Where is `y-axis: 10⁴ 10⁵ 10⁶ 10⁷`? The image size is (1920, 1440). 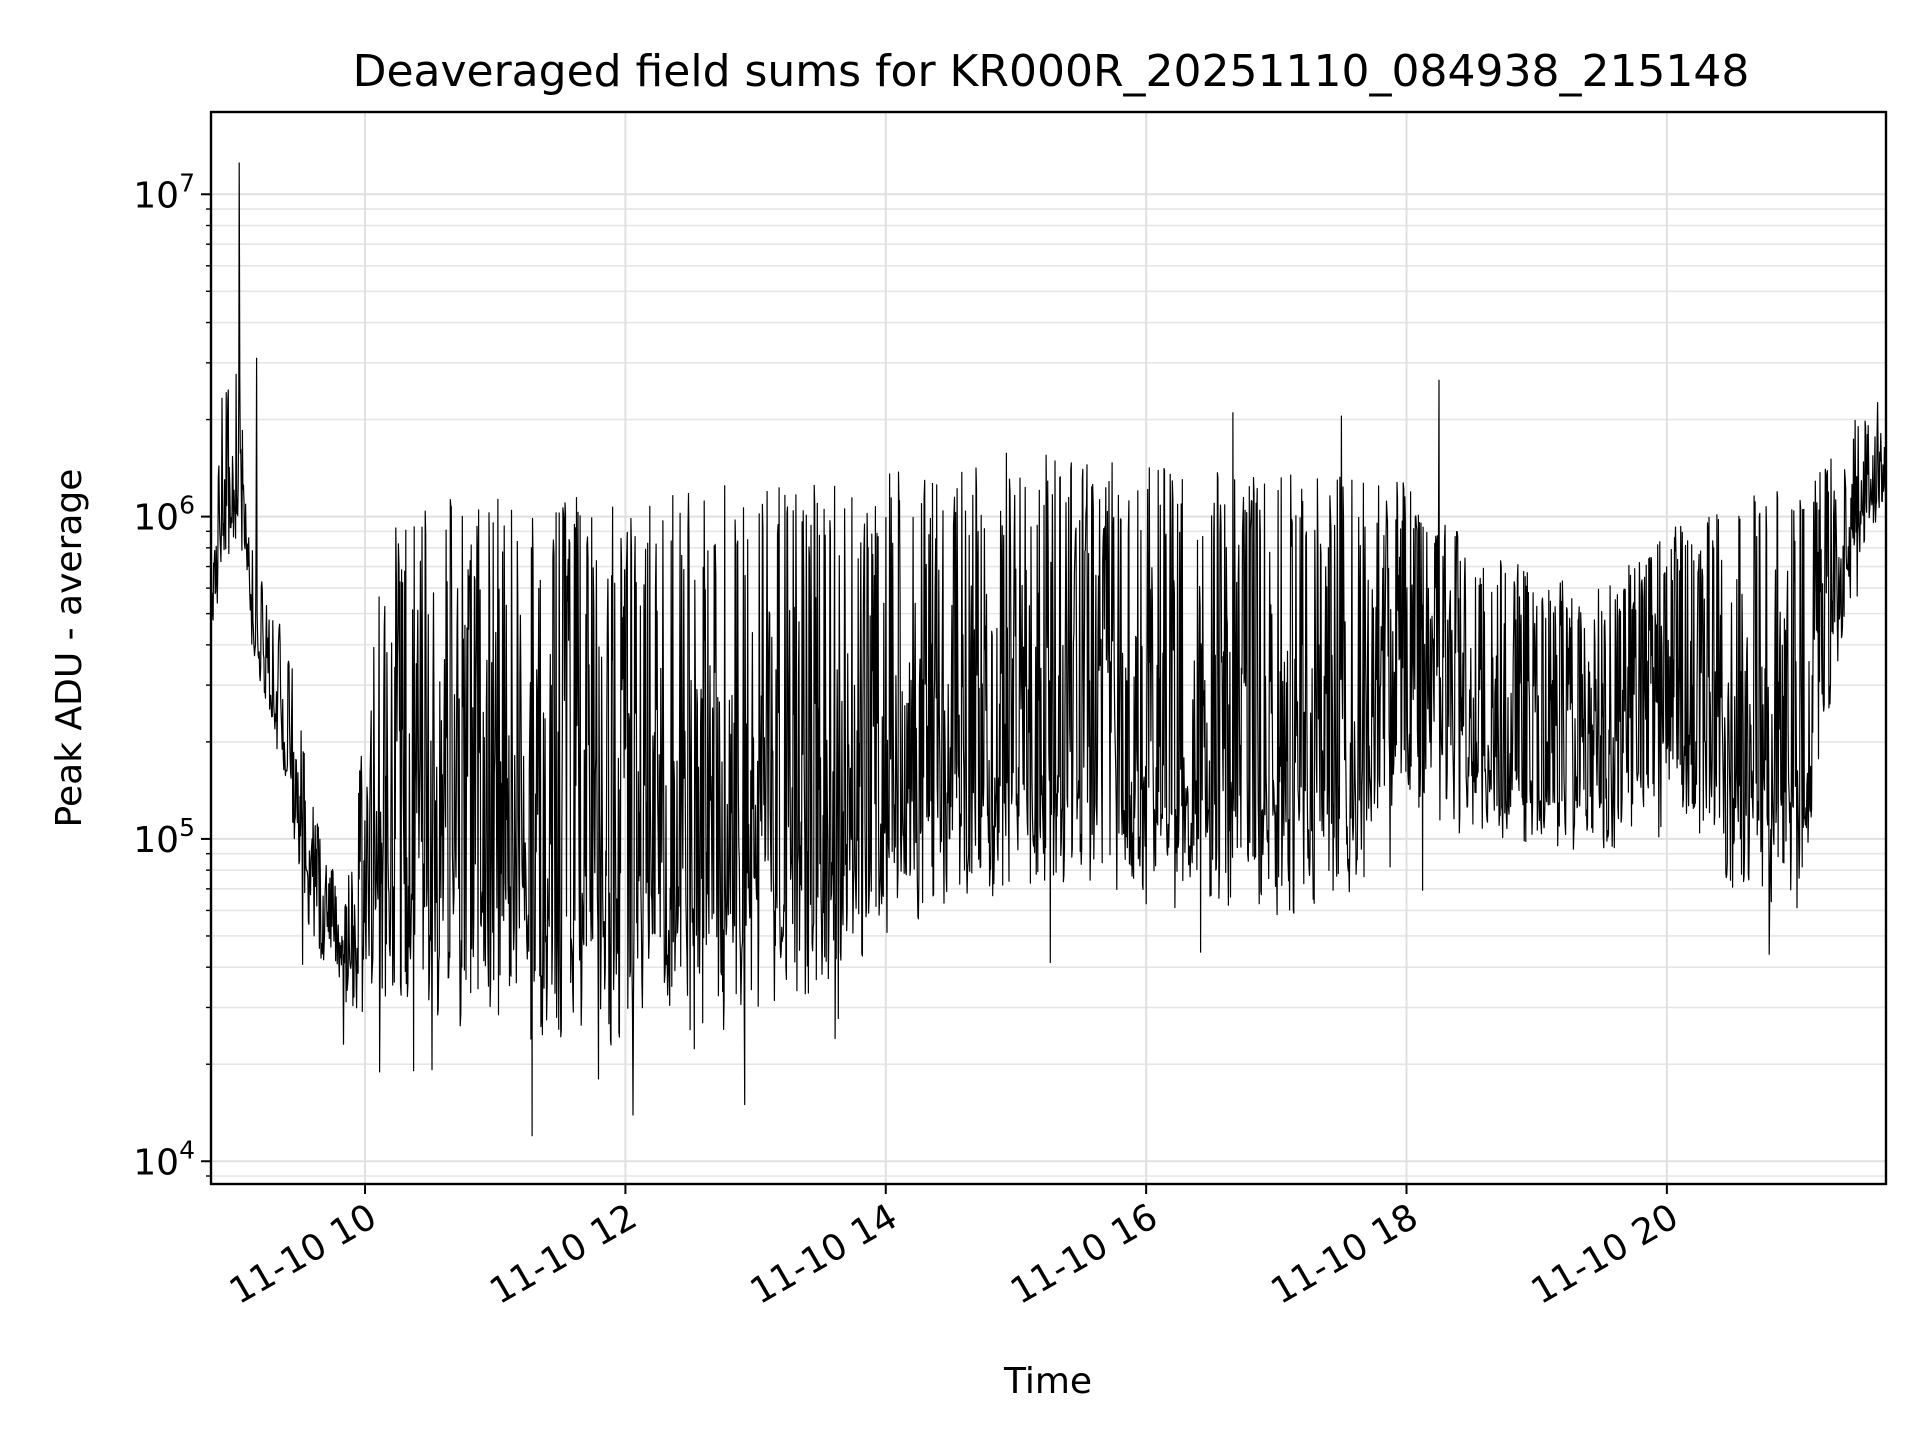
y-axis: 10⁴ 10⁵ 10⁶ 10⁷ is located at coordinates (172, 675).